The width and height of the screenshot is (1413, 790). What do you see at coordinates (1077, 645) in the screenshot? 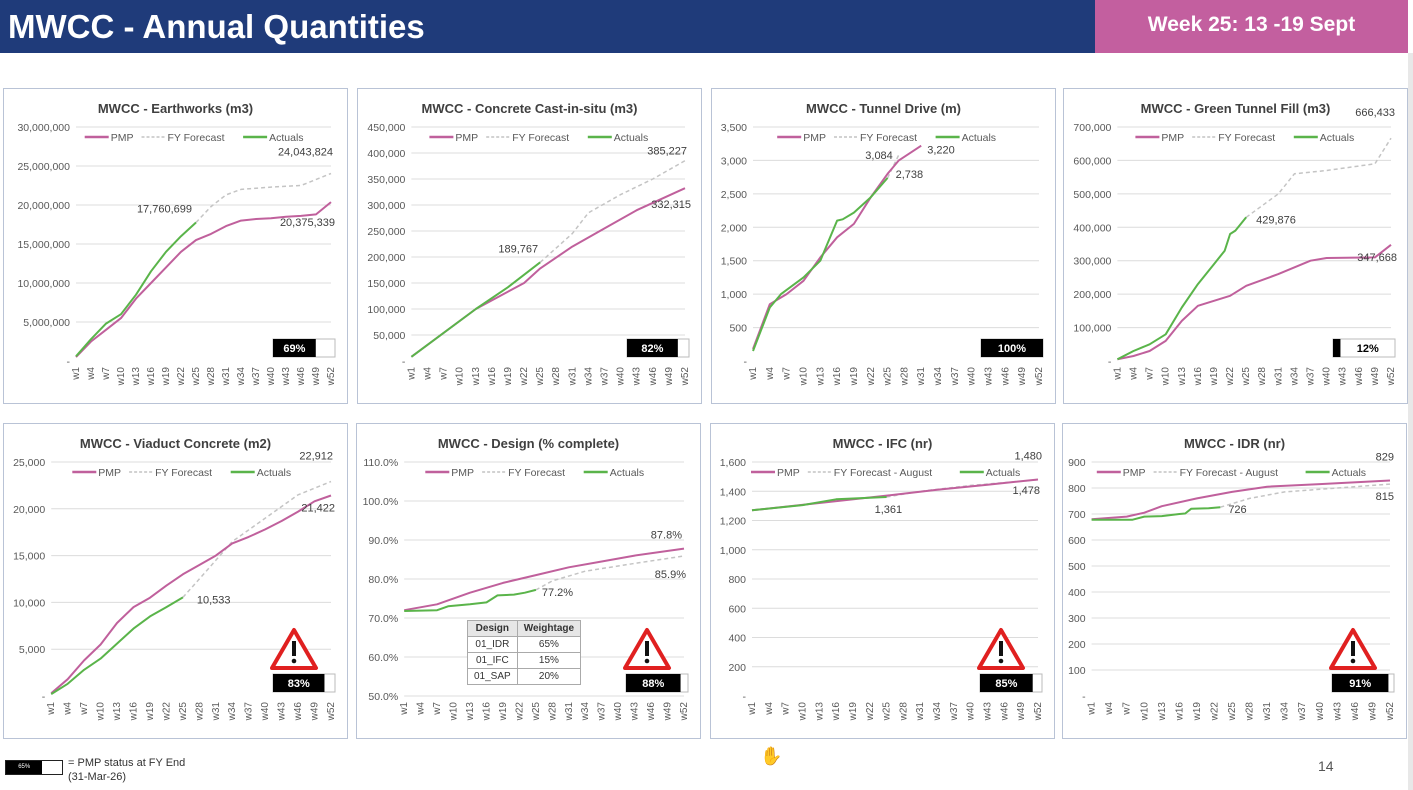
I see `y-tick-label: 200` at bounding box center [1077, 645].